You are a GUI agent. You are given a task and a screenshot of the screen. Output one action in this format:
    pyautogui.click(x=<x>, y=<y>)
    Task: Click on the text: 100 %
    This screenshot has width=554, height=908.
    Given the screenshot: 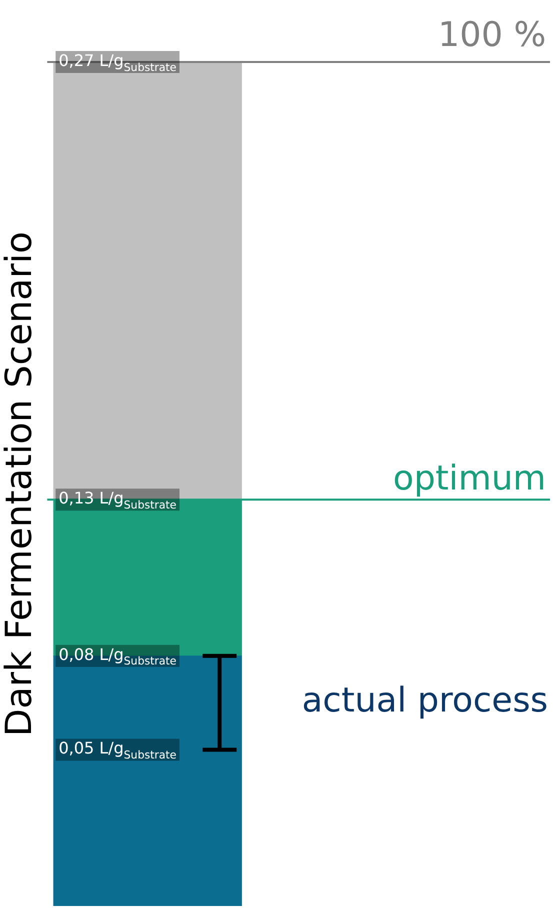 What is the action you would take?
    pyautogui.click(x=492, y=35)
    